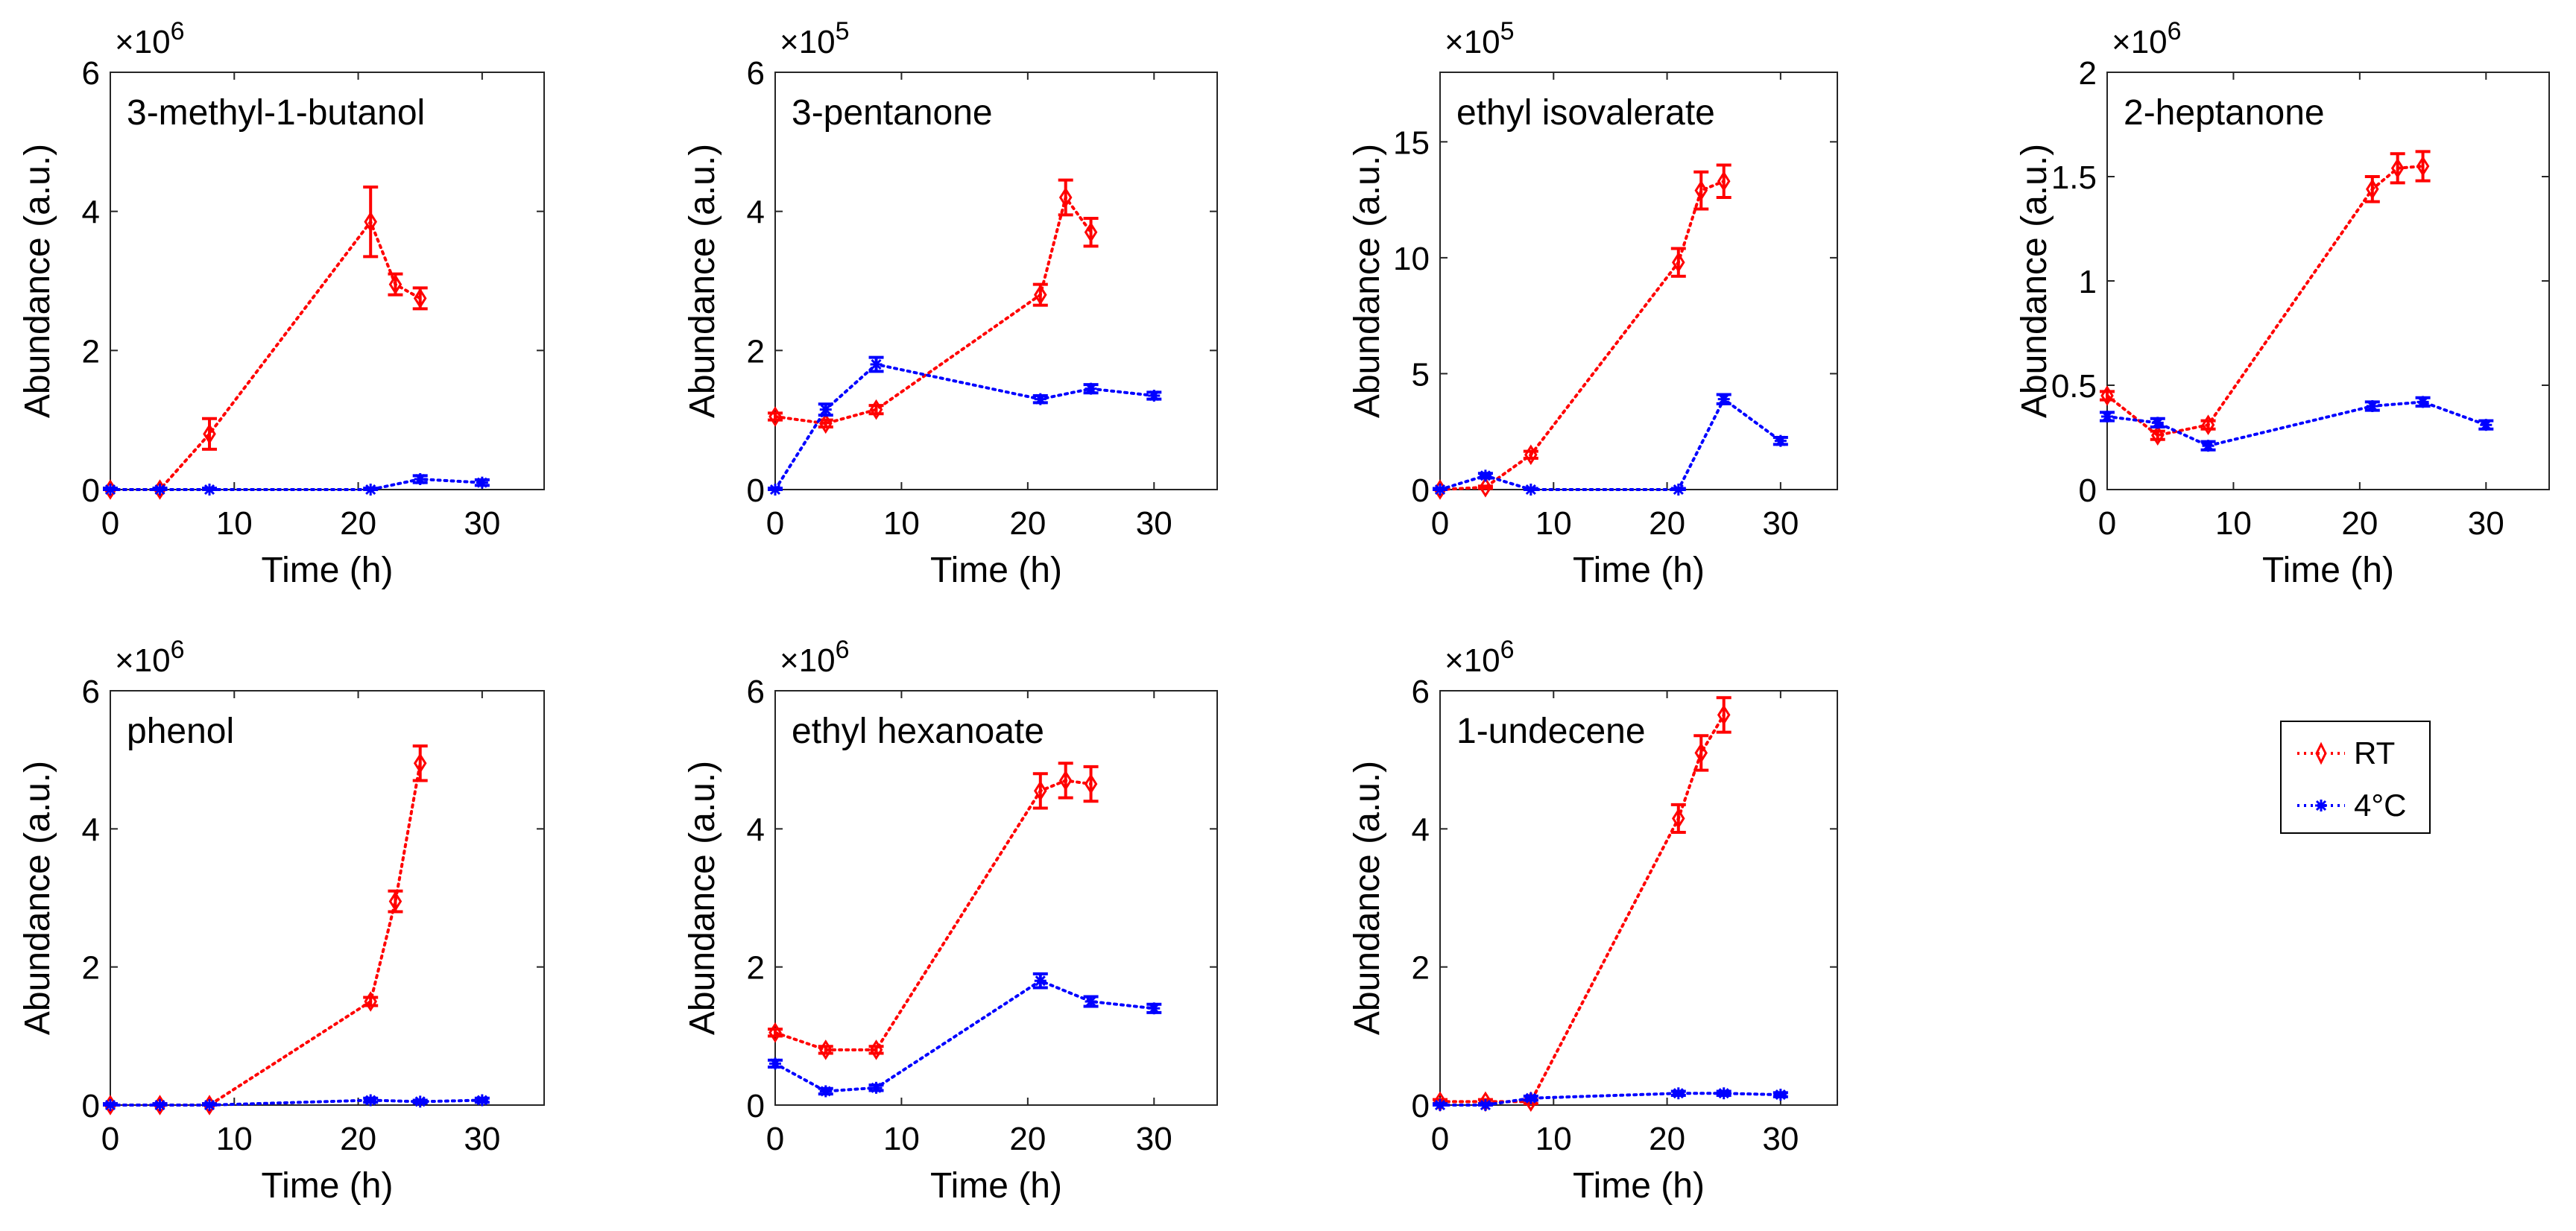  I want to click on y-tick-label: 5, so click(1421, 374).